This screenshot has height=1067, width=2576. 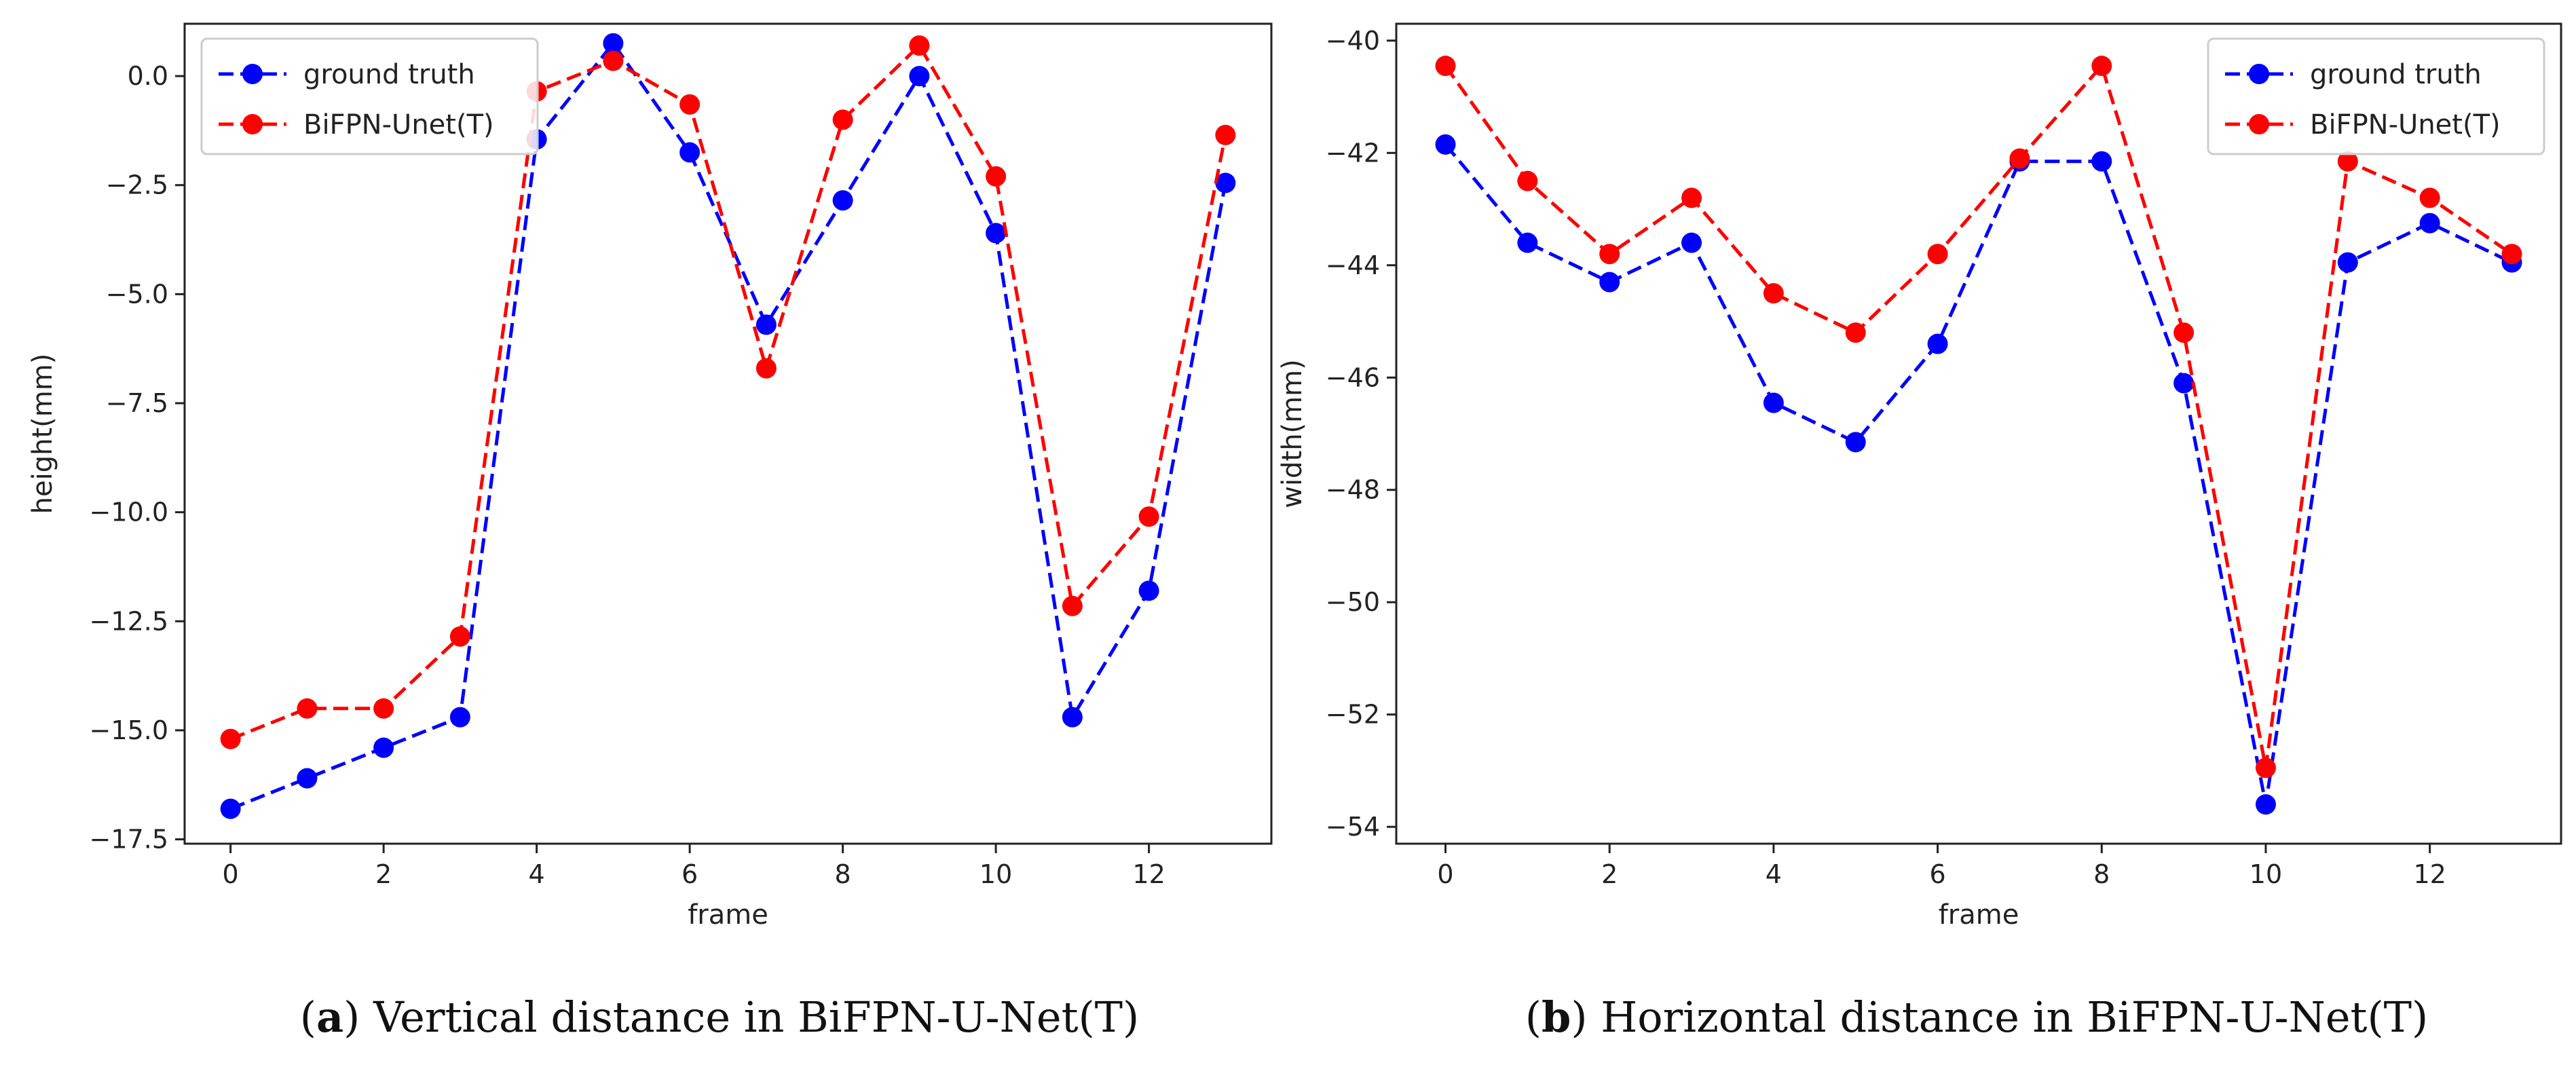 I want to click on y-tick-label: −15.0, so click(x=129, y=730).